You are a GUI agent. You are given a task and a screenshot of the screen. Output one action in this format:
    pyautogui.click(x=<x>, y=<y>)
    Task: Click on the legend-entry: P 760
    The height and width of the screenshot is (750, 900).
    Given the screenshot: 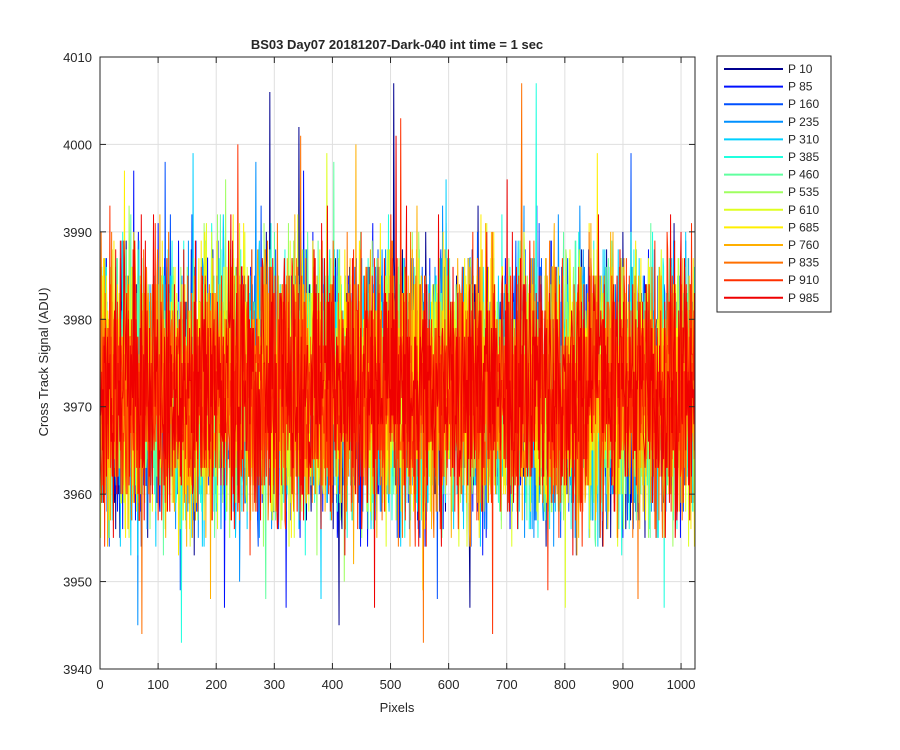 What is the action you would take?
    pyautogui.click(x=803, y=245)
    